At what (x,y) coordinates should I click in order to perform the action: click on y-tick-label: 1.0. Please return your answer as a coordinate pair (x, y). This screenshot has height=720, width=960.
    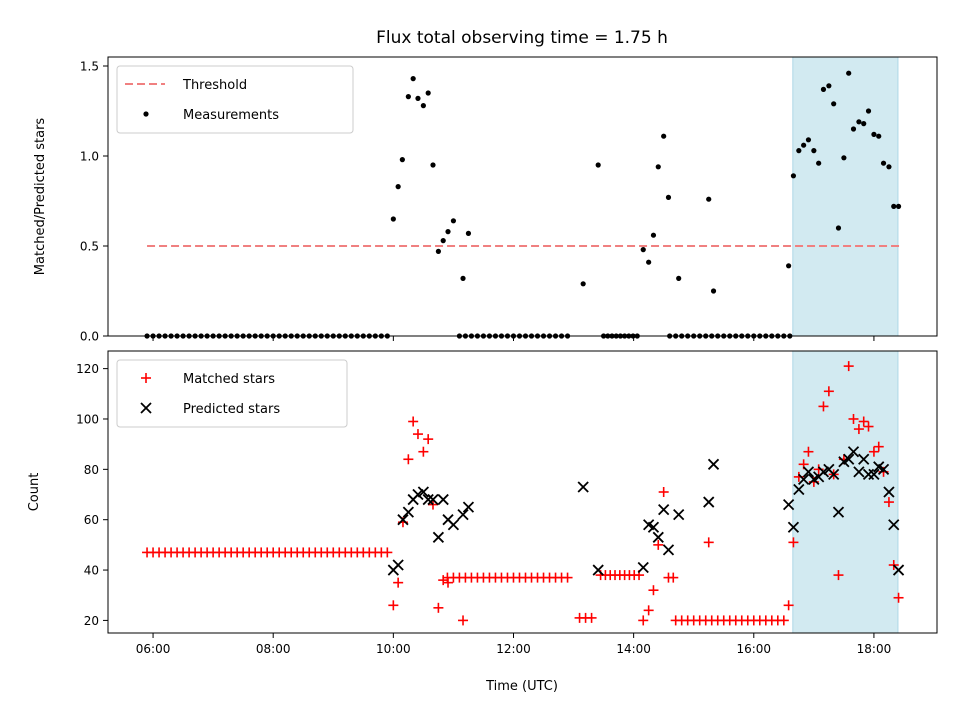
    Looking at the image, I should click on (89, 157).